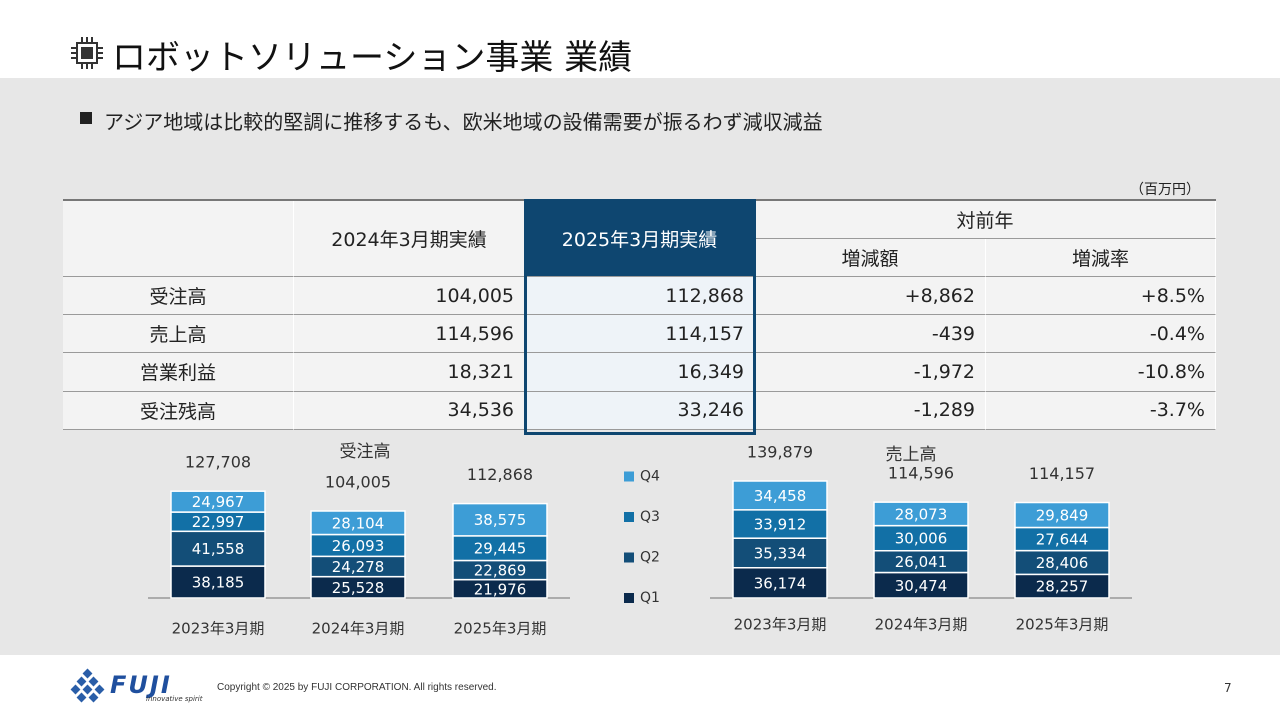  Describe the element at coordinates (1228, 688) in the screenshot. I see `page-number: 7` at that location.